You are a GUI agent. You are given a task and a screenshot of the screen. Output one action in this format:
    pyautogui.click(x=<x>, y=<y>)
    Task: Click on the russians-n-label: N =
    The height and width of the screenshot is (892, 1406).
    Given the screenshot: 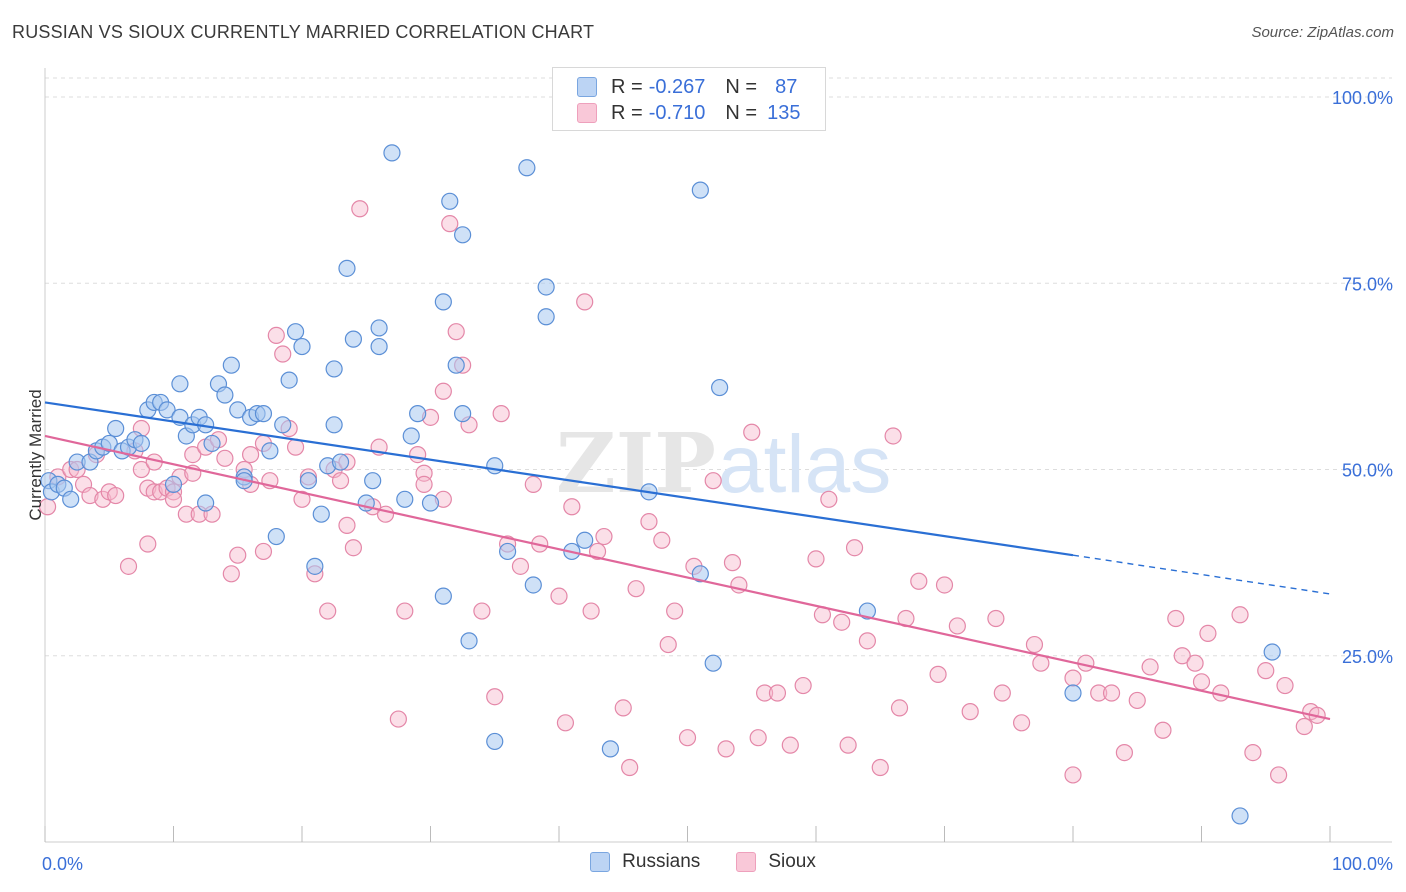 What is the action you would take?
    pyautogui.click(x=741, y=86)
    